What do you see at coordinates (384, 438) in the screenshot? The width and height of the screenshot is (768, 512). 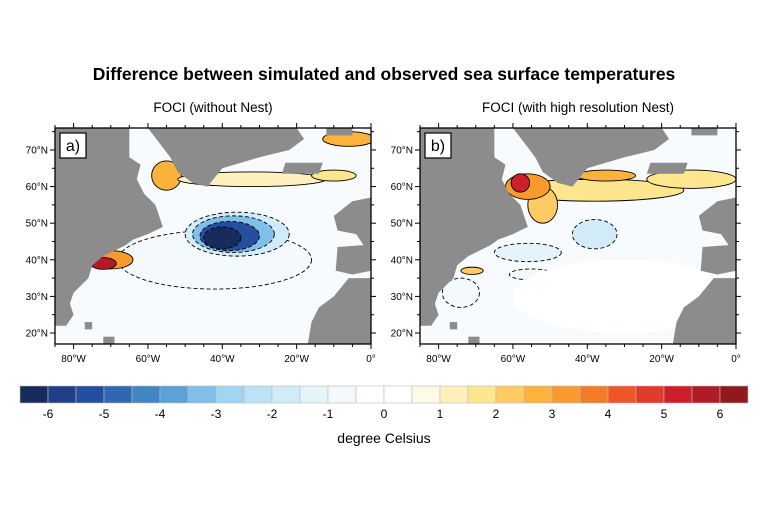 I see `colorbar-label: degree Celsius` at bounding box center [384, 438].